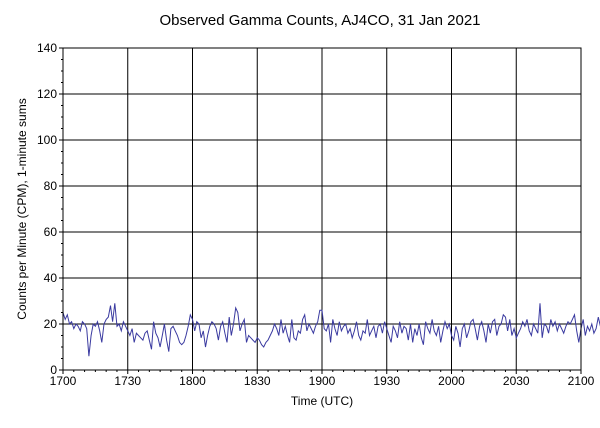 The width and height of the screenshot is (600, 428). What do you see at coordinates (47, 94) in the screenshot?
I see `y-tick-label: 120` at bounding box center [47, 94].